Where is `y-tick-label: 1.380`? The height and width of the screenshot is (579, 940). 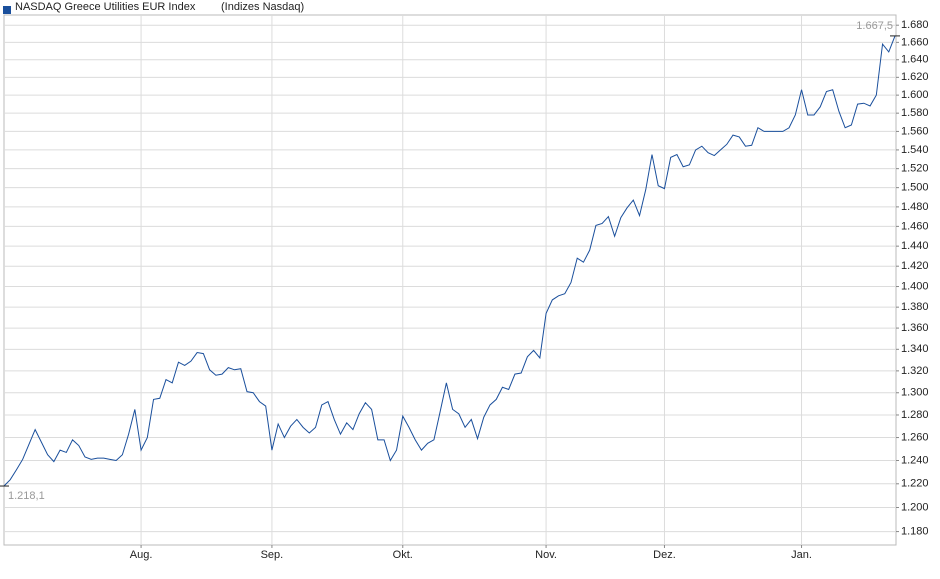
y-tick-label: 1.380 is located at coordinates (915, 307).